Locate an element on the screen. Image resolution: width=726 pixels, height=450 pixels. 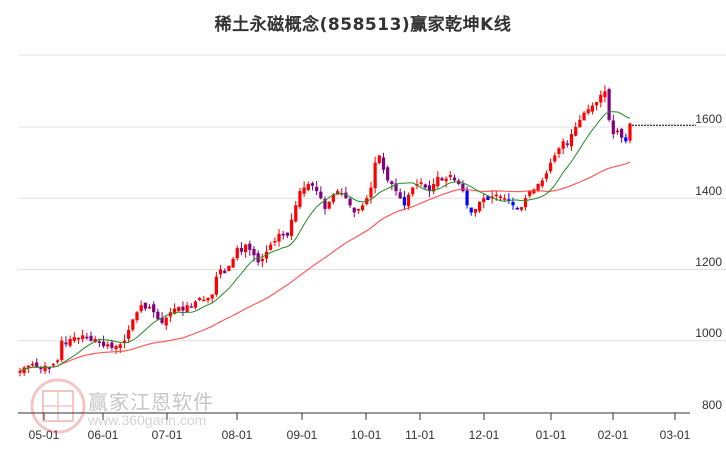
x-label-12-01: 12-01 is located at coordinates (484, 435).